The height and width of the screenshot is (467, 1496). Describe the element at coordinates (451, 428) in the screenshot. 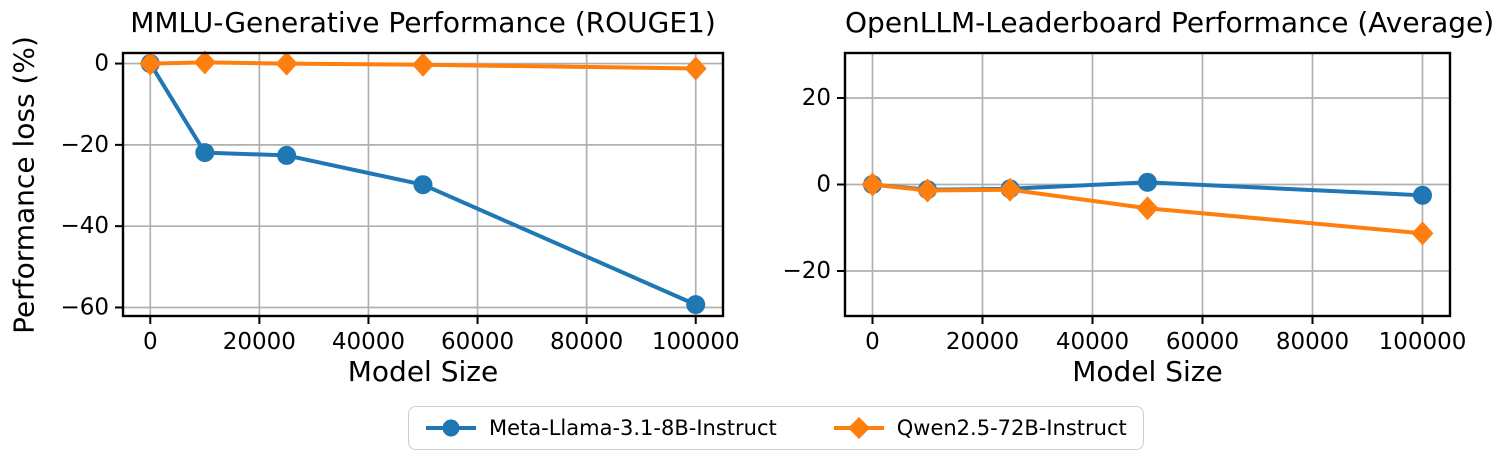

I see `line-circle-marker-icon` at that location.